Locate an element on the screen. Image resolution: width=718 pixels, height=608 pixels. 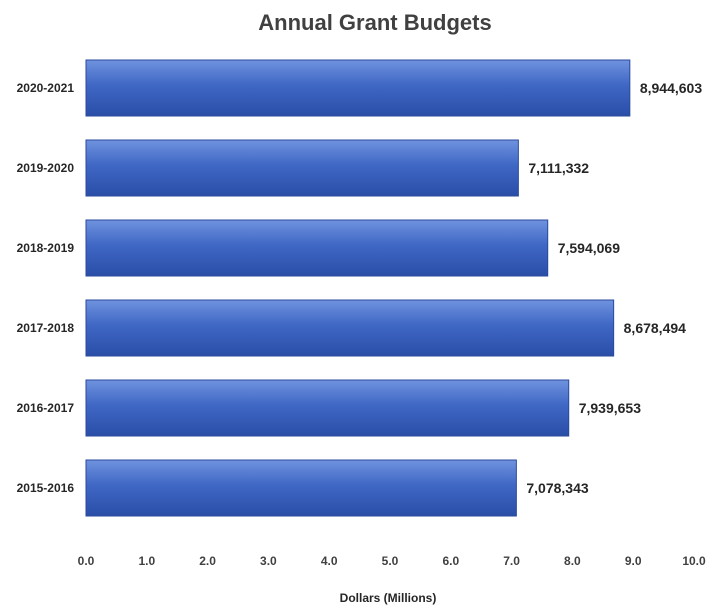
category-label: 2018-2019 is located at coordinates (46, 248).